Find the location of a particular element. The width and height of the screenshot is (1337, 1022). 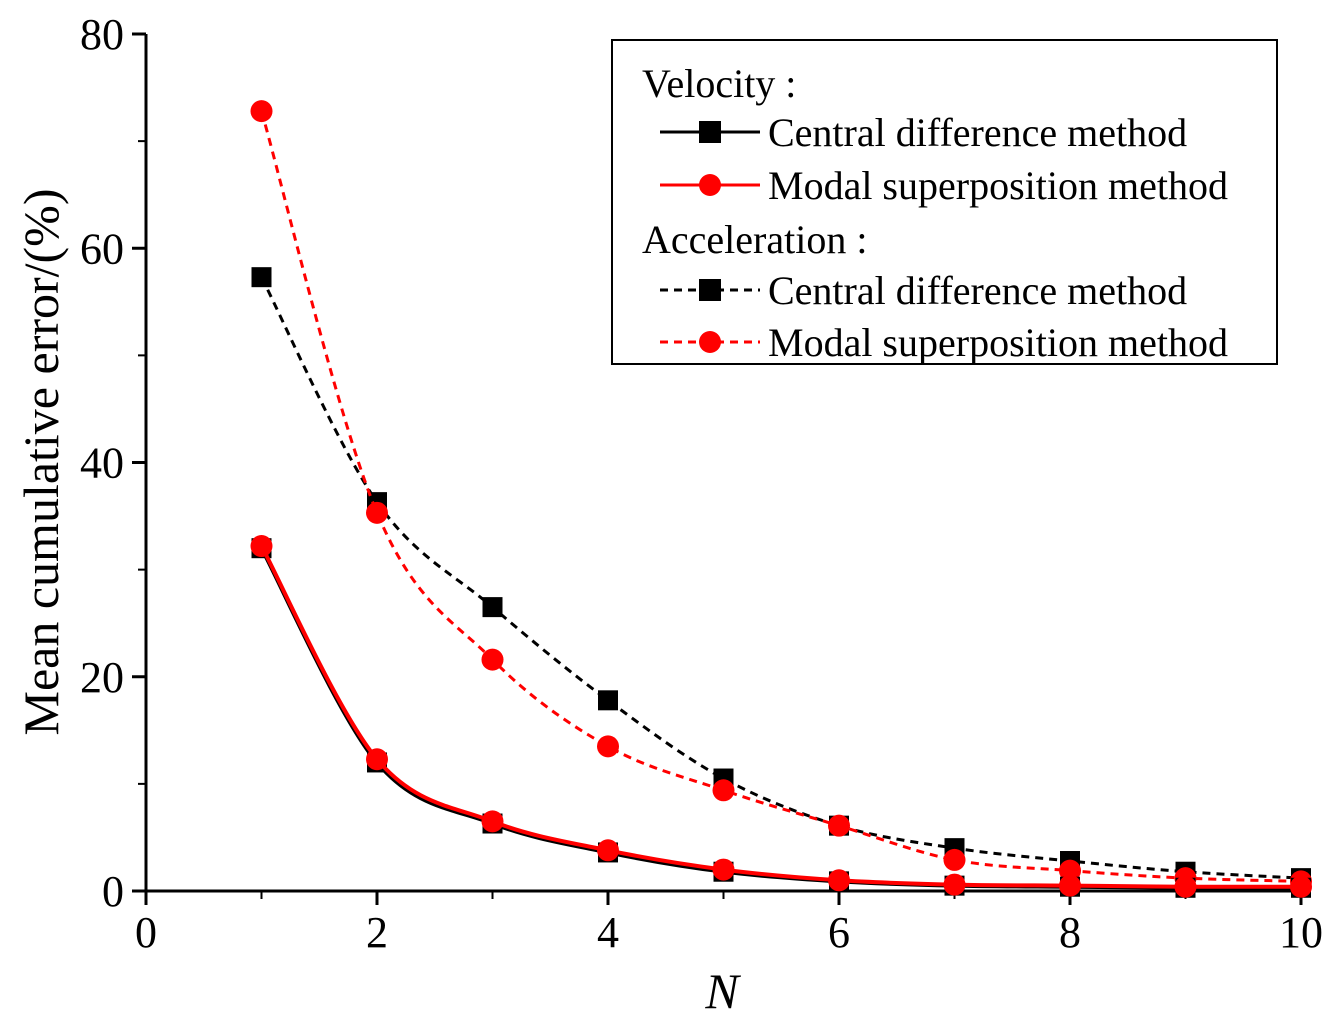

y-tick-label: 80 is located at coordinates (102, 34).